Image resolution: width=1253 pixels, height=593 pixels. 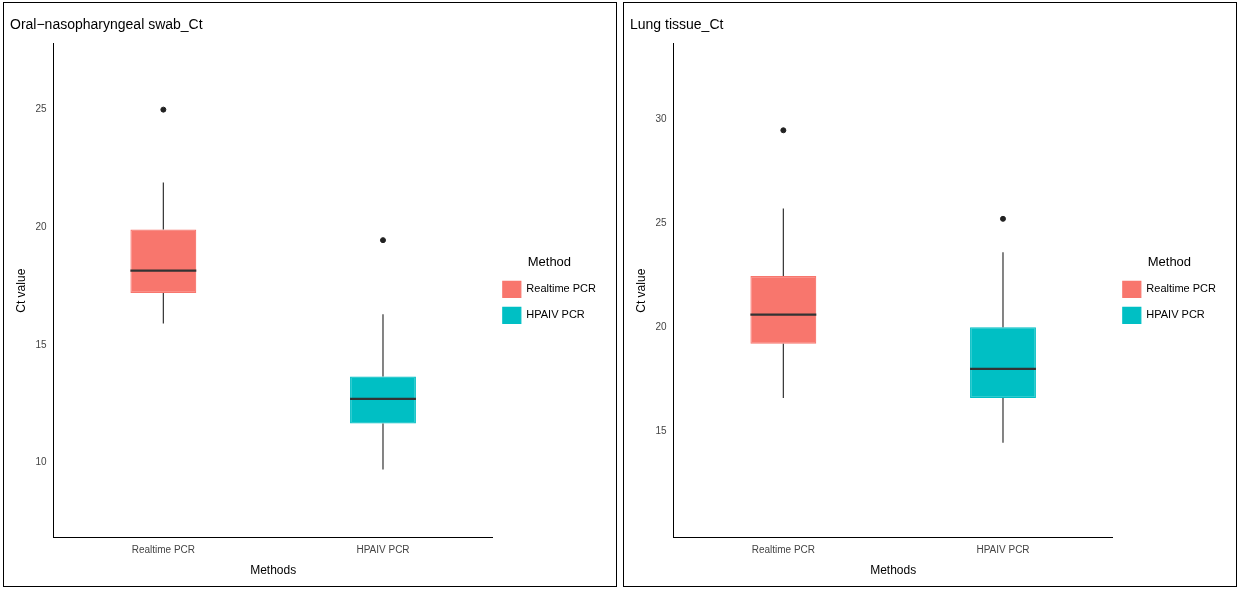 What do you see at coordinates (106, 24) in the screenshot?
I see `chart-title: Oral−nasopharyngeal swab_Ct` at bounding box center [106, 24].